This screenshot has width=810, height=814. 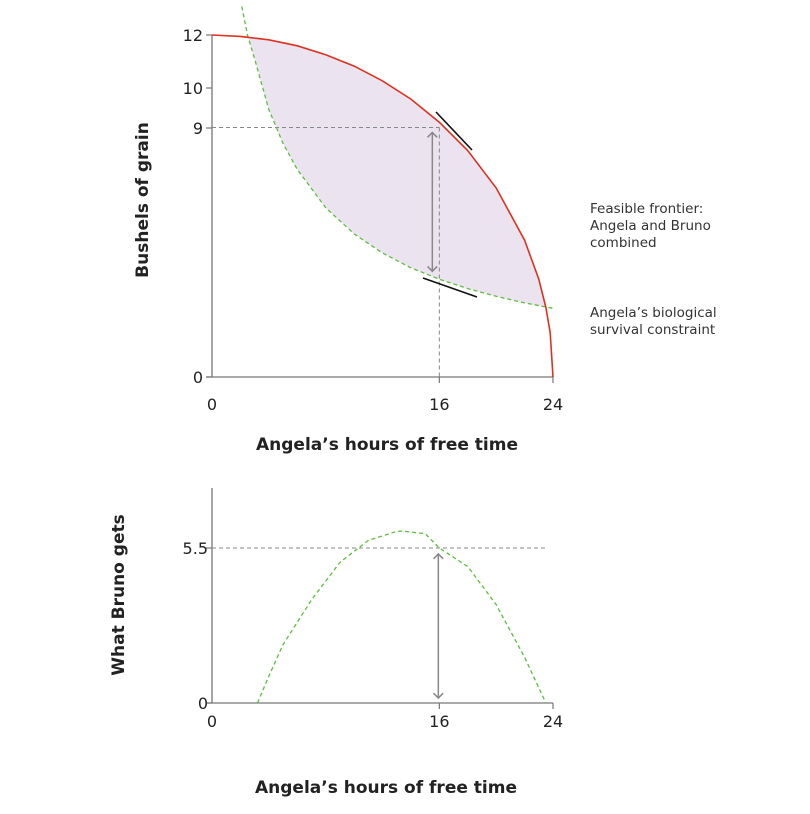 I want to click on y-axis-label: Bushels of grain, so click(x=143, y=200).